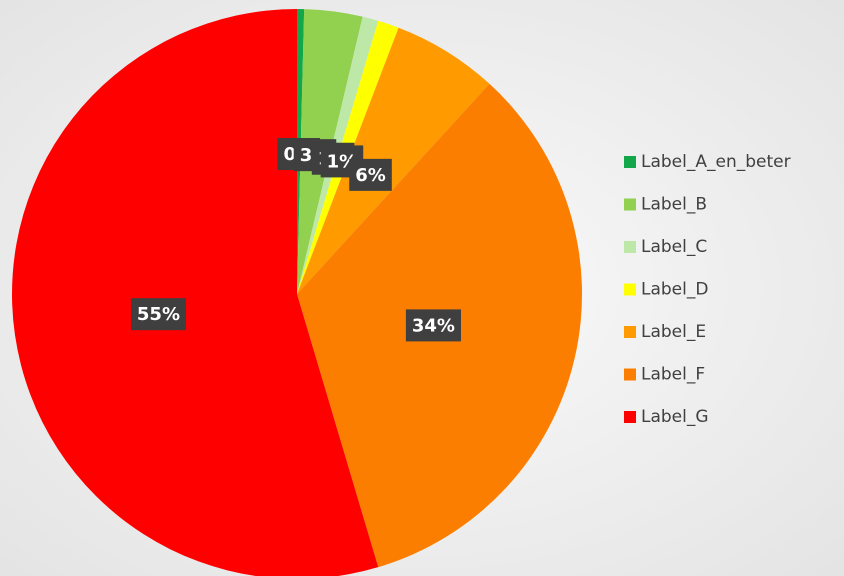  Describe the element at coordinates (674, 290) in the screenshot. I see `legend-label: Label_D` at that location.